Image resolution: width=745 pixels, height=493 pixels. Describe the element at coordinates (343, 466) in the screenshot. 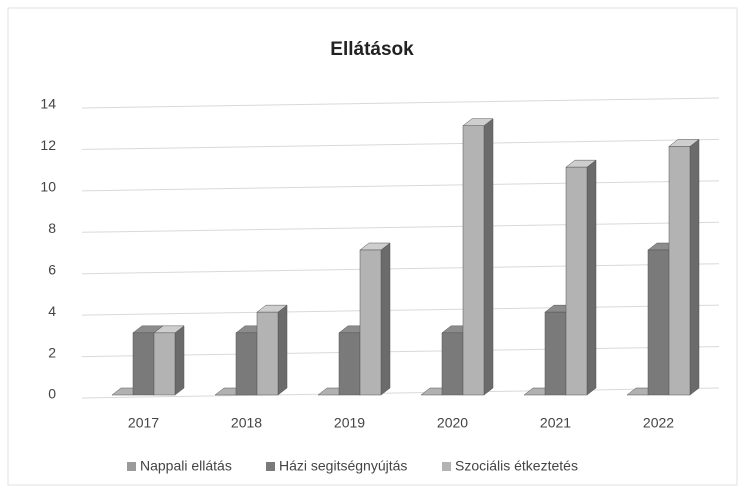

I see `legend-label: Házi segitségnyújtás` at that location.